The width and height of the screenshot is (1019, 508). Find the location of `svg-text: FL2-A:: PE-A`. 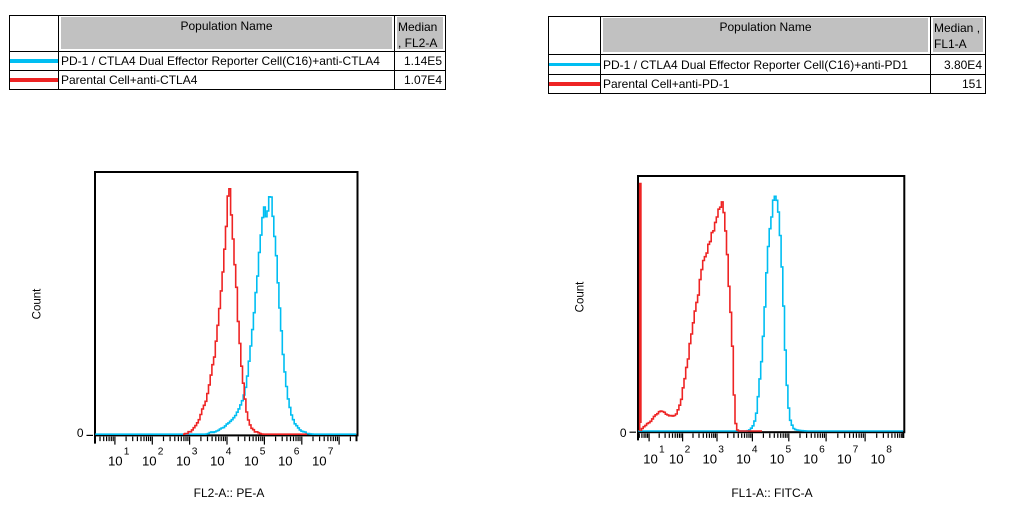

svg-text: FL2-A:: PE-A is located at coordinates (229, 493).